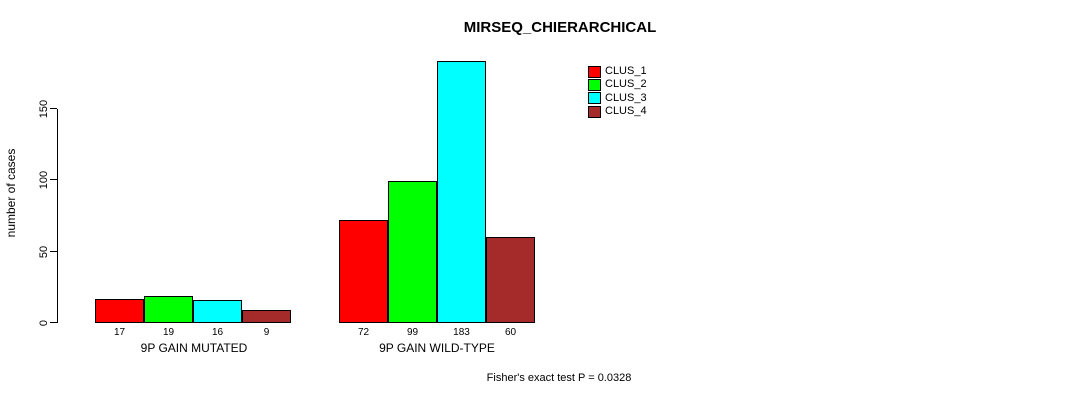 This screenshot has width=1090, height=400. What do you see at coordinates (194, 348) in the screenshot?
I see `x-category-label: 9P GAIN MUTATED` at bounding box center [194, 348].